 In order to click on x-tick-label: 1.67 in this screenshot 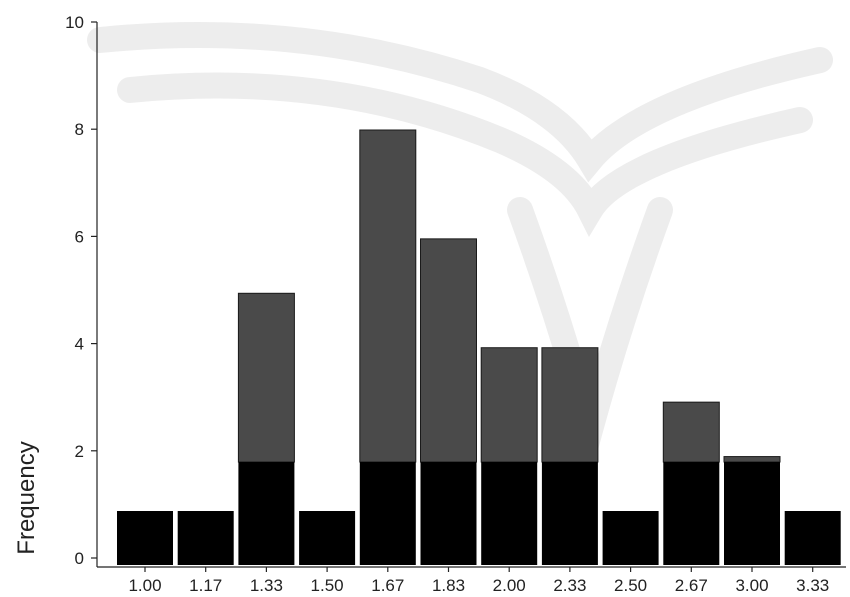, I will do `click(387, 585)`.